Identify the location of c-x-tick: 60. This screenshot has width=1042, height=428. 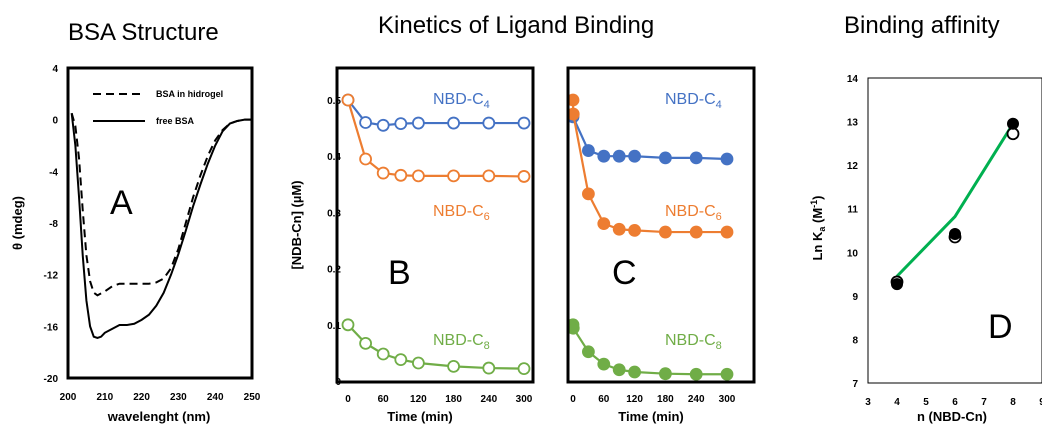
(604, 399).